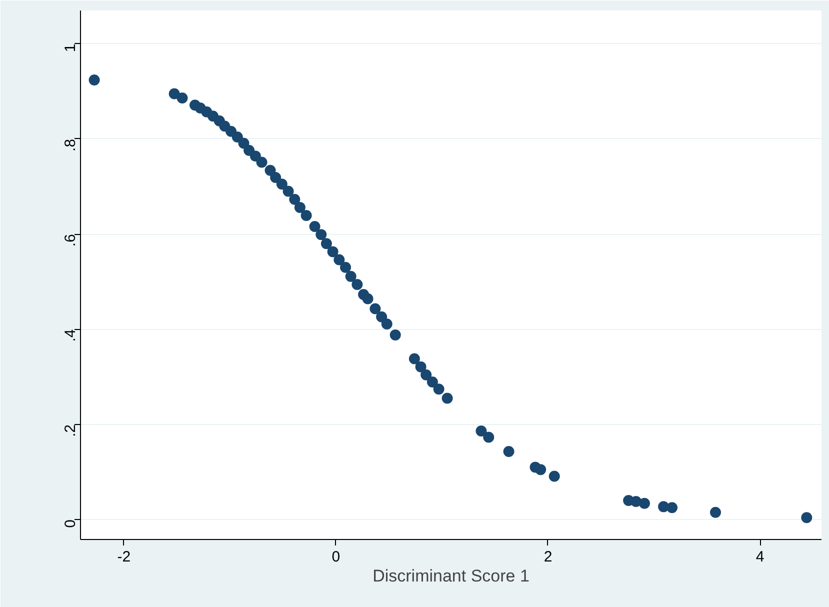  Describe the element at coordinates (336, 557) in the screenshot. I see `x-tick-label: 0` at that location.